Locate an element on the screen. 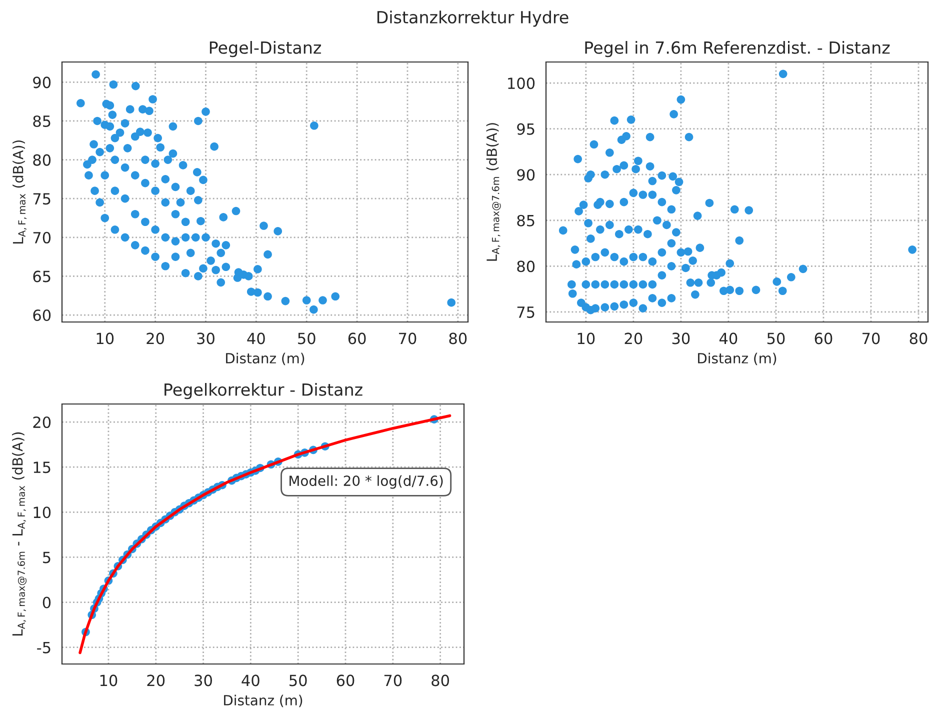 The width and height of the screenshot is (945, 708). y-tick-label: 20 is located at coordinates (42, 422).